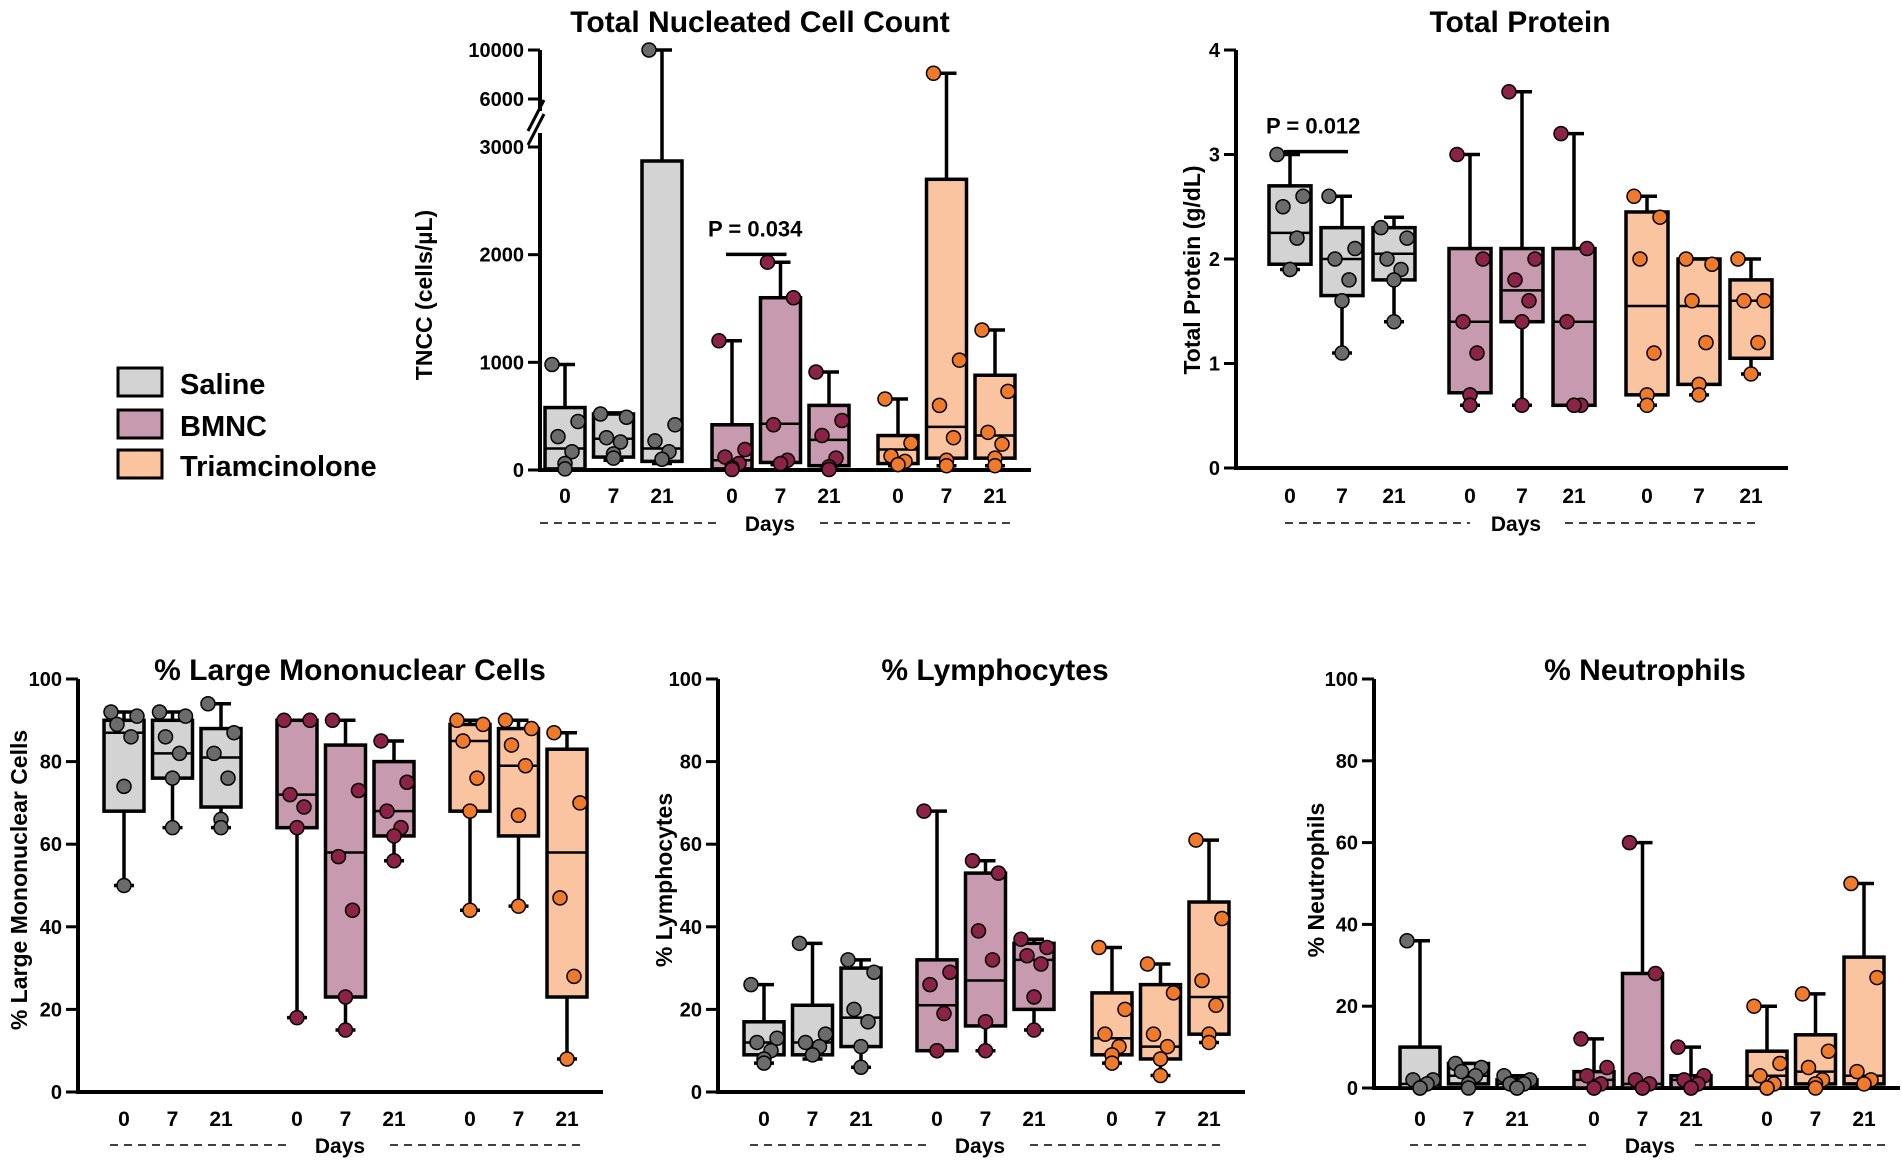 The width and height of the screenshot is (1902, 1162). Describe the element at coordinates (424, 295) in the screenshot. I see `y-axis-label: TNCC (cells/µL)` at that location.